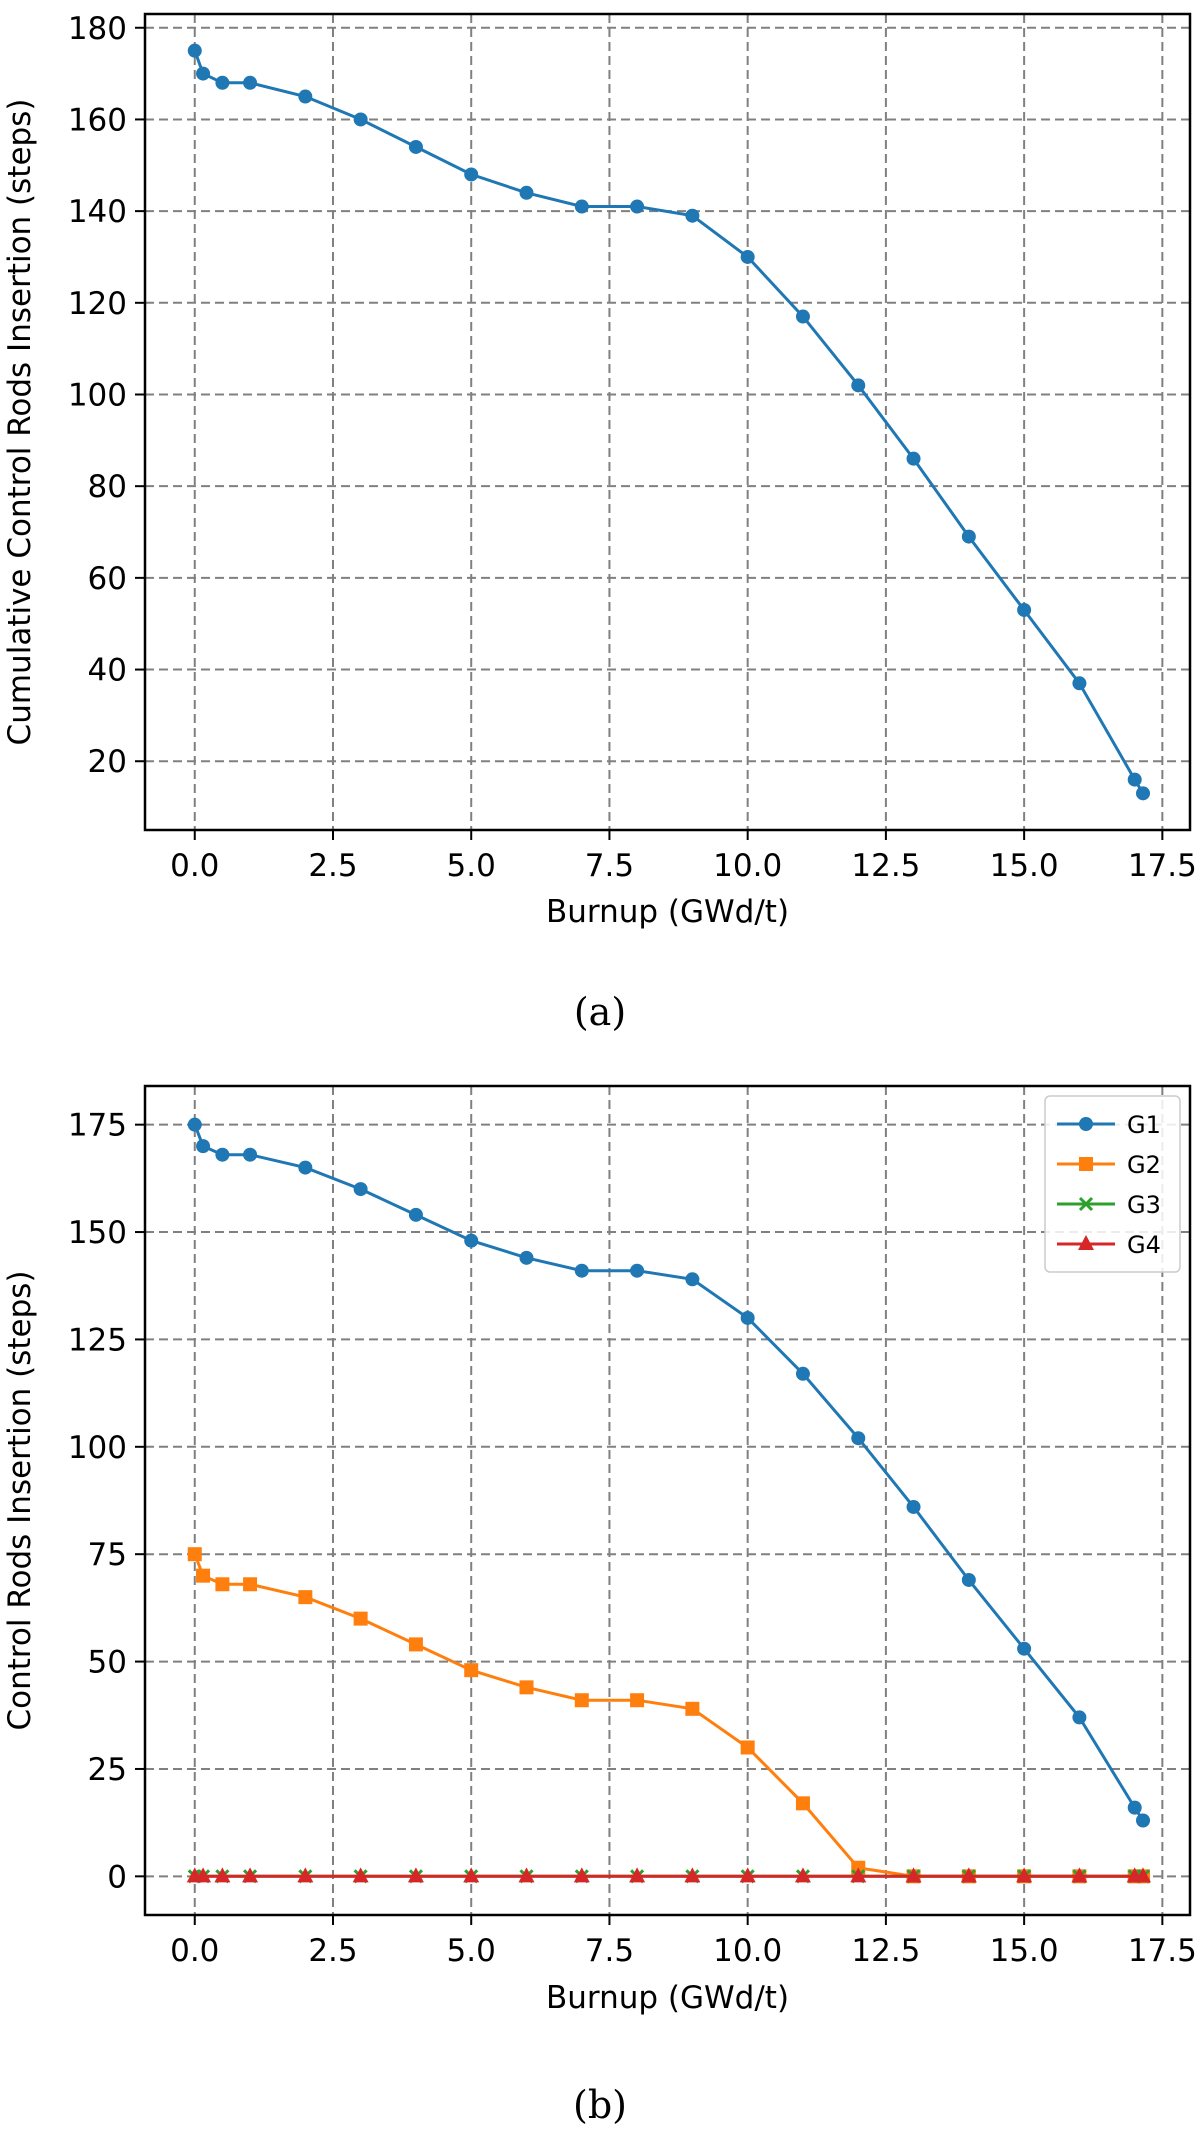  I want to click on y-tick-label: 180, so click(97, 29).